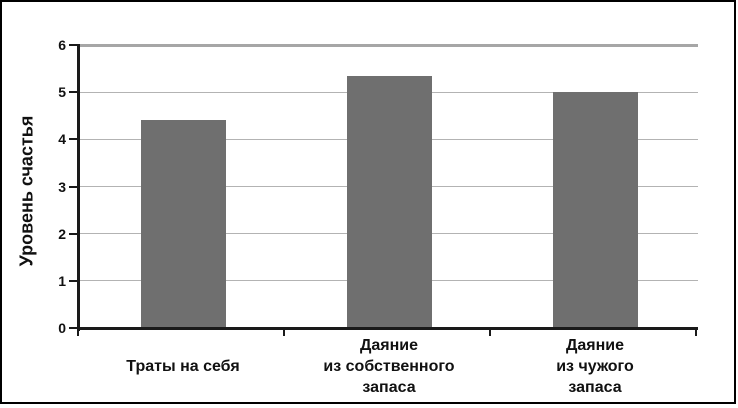 The height and width of the screenshot is (408, 738). I want to click on y-tick-label-6: 6, so click(62, 45).